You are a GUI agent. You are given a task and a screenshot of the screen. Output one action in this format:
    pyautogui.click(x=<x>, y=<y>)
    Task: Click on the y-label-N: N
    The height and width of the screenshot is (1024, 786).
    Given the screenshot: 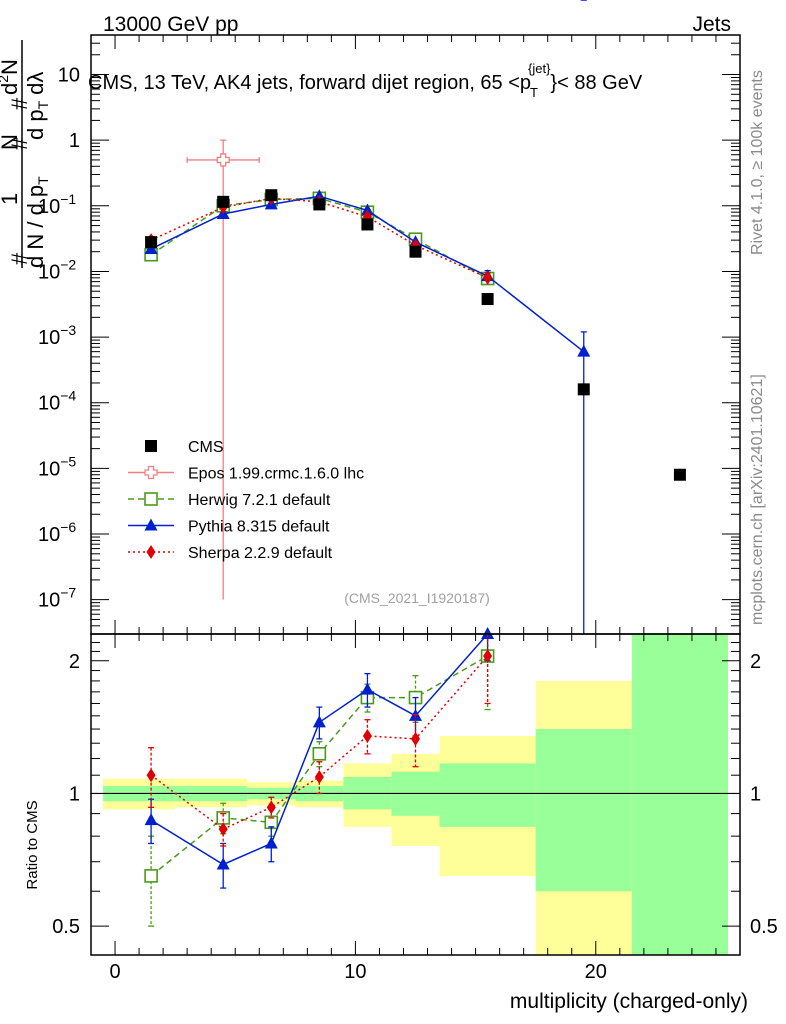 What is the action you would take?
    pyautogui.click(x=11, y=142)
    